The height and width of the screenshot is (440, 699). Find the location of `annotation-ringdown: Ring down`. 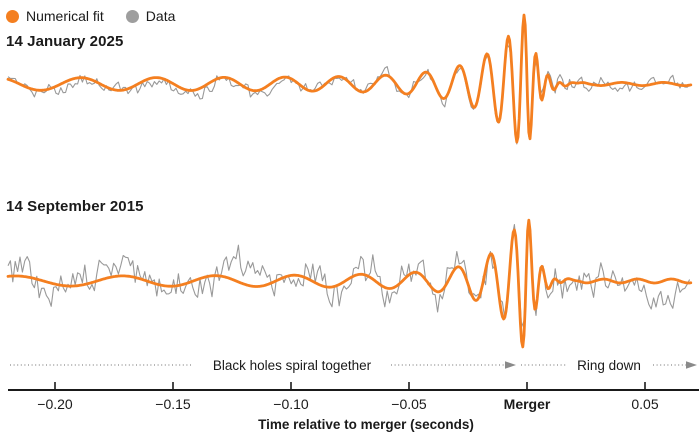

annotation-ringdown: Ring down is located at coordinates (609, 365).